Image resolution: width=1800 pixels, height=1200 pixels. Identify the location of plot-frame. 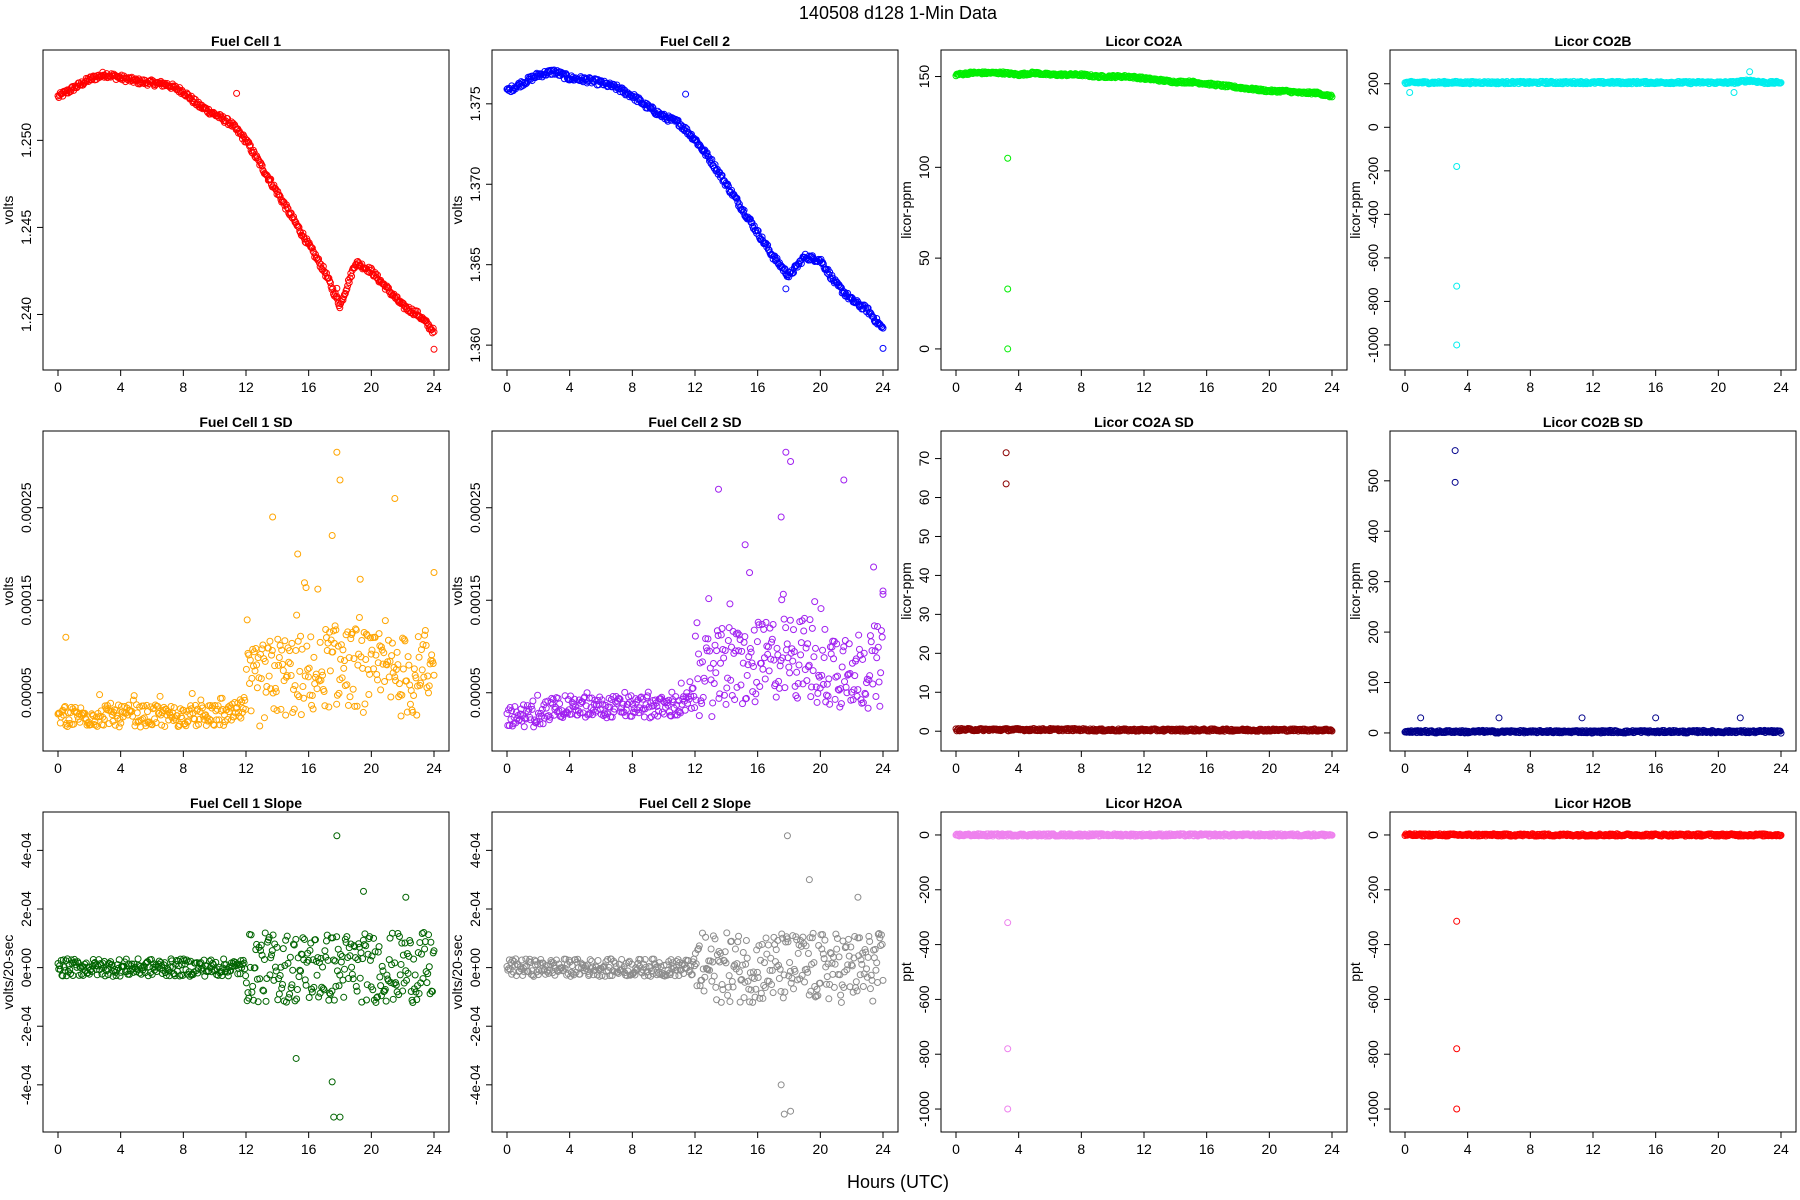
(1144, 210).